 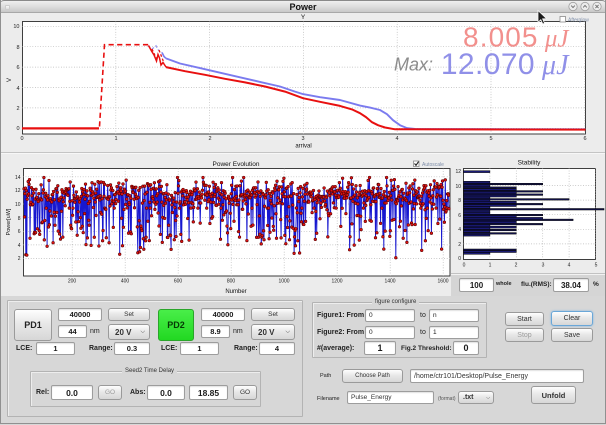 I want to click on svg-text: 400, so click(x=125, y=282).